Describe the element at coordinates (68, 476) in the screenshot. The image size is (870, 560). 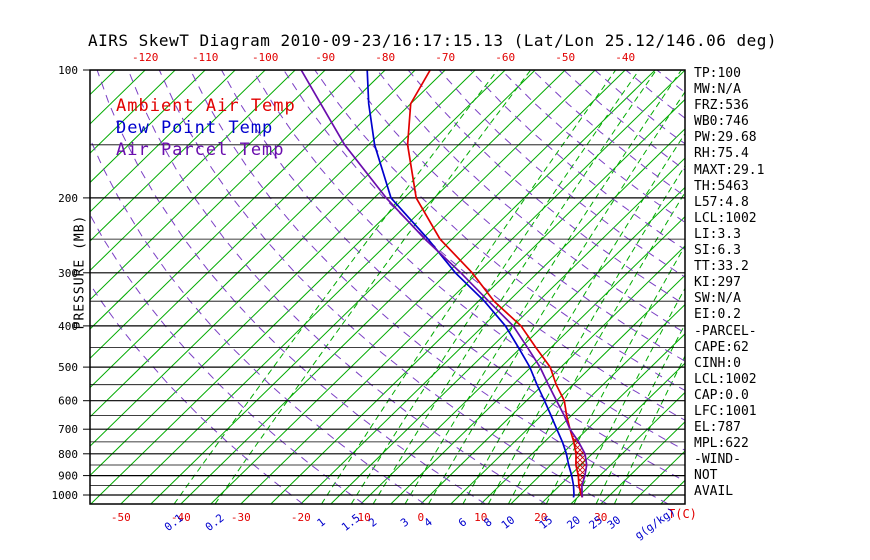
I see `pressure-tick-label: 900` at that location.